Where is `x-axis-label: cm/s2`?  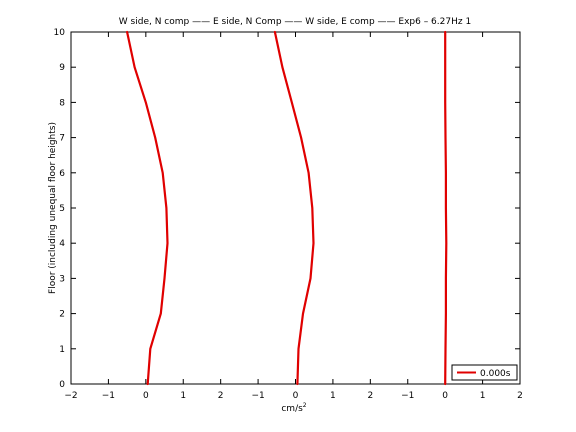
x-axis-label: cm/s2 is located at coordinates (293, 408).